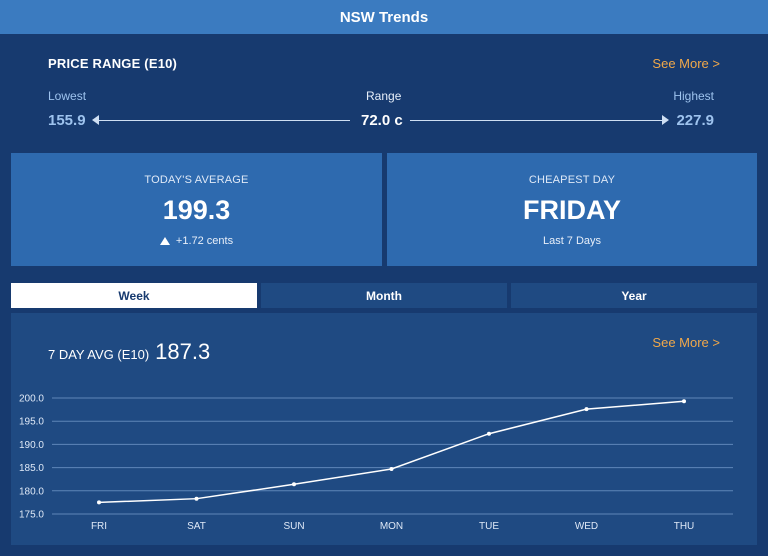  What do you see at coordinates (695, 120) in the screenshot?
I see `highest-value: 227.9` at bounding box center [695, 120].